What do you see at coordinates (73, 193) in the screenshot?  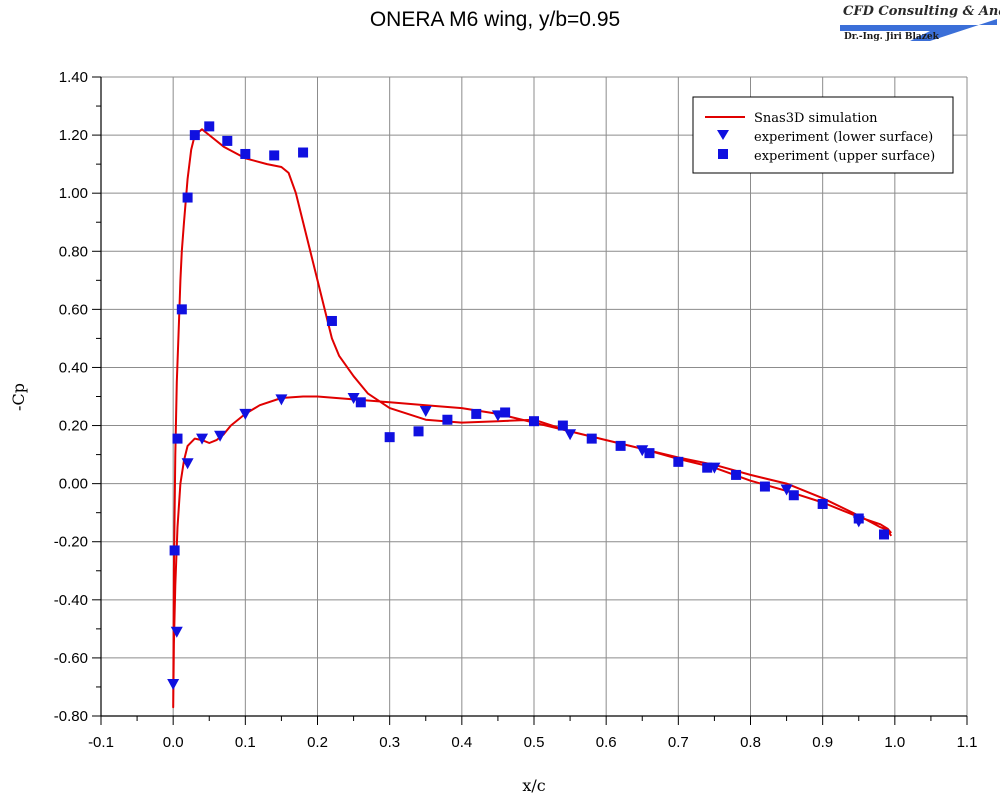 I see `y-tick-label: 1.00` at bounding box center [73, 193].